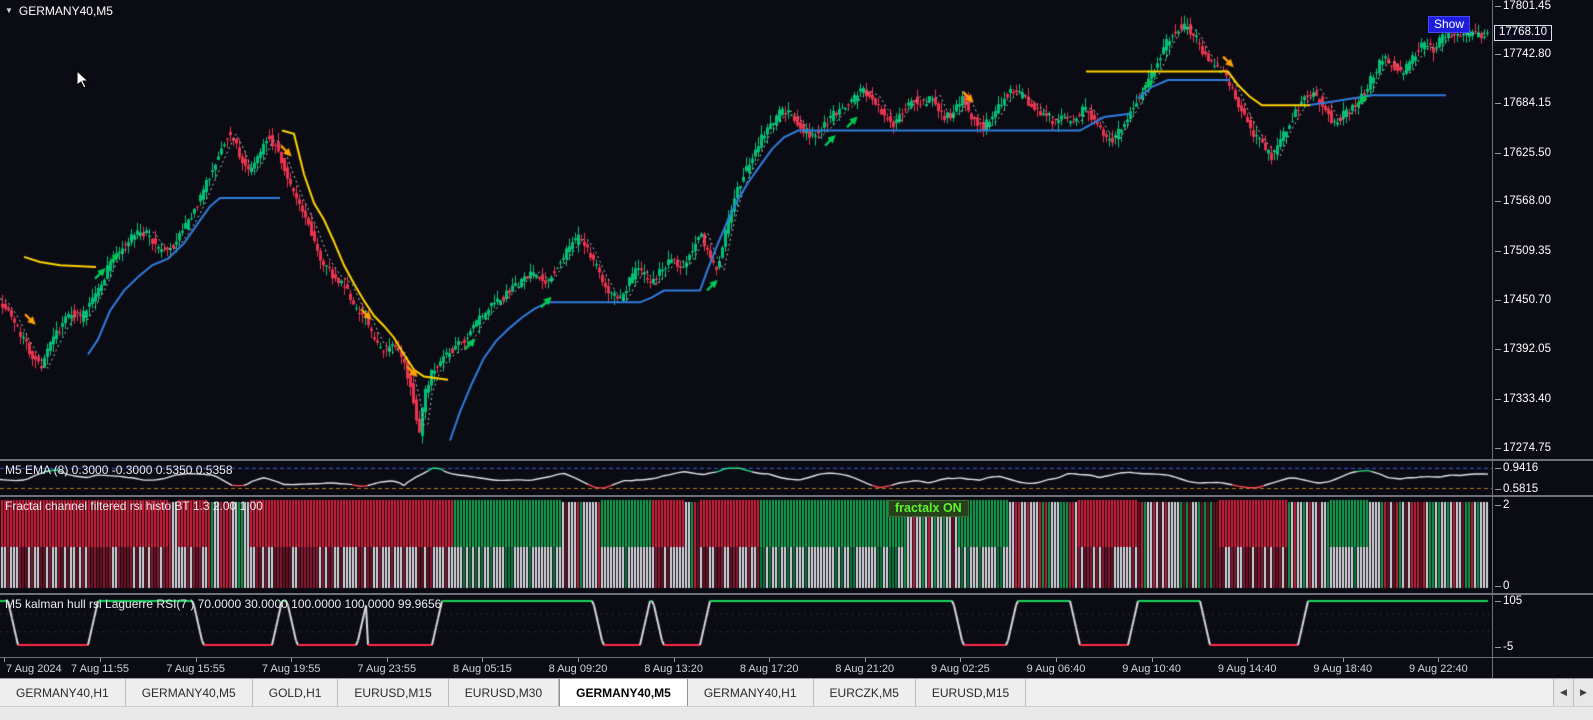 The height and width of the screenshot is (720, 1593). I want to click on price-scale-label: 17450.70, so click(1523, 300).